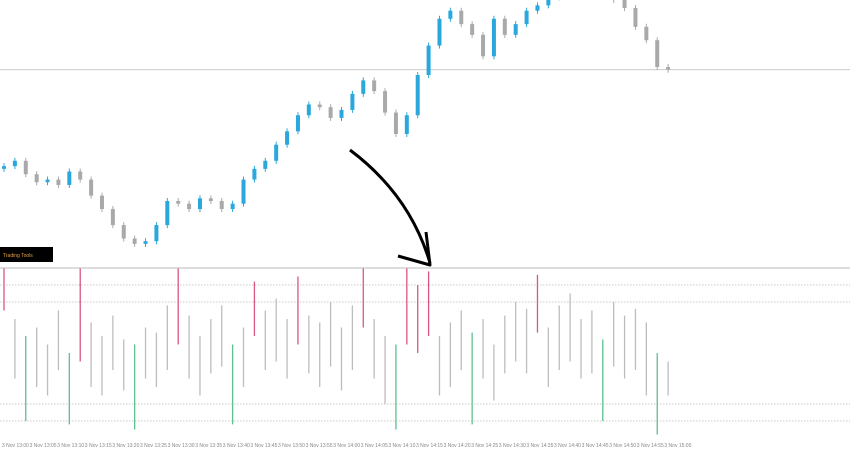 This screenshot has height=450, width=850. Describe the element at coordinates (429, 446) in the screenshot. I see `time-label: 3 Nov 14:15` at that location.